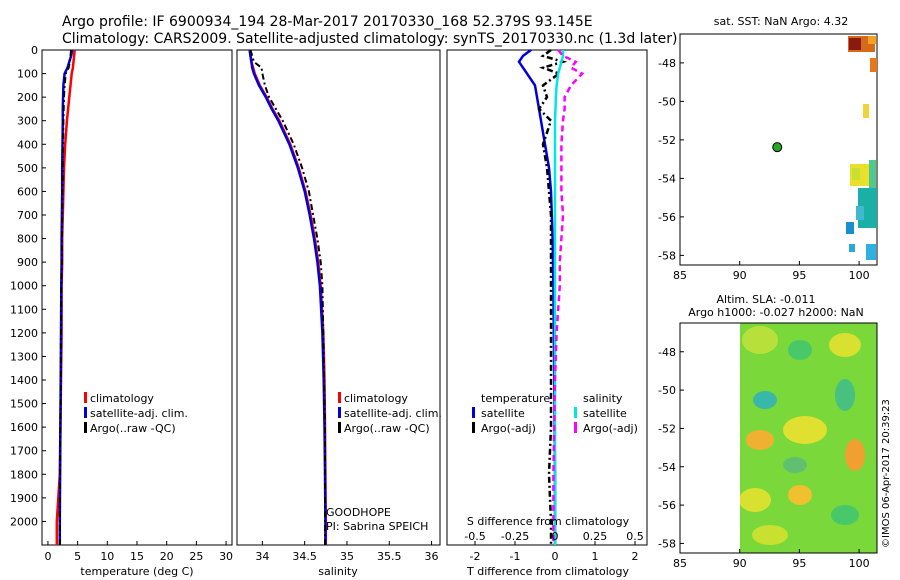  Describe the element at coordinates (595, 536) in the screenshot. I see `top-tick-label: 0.25` at that location.